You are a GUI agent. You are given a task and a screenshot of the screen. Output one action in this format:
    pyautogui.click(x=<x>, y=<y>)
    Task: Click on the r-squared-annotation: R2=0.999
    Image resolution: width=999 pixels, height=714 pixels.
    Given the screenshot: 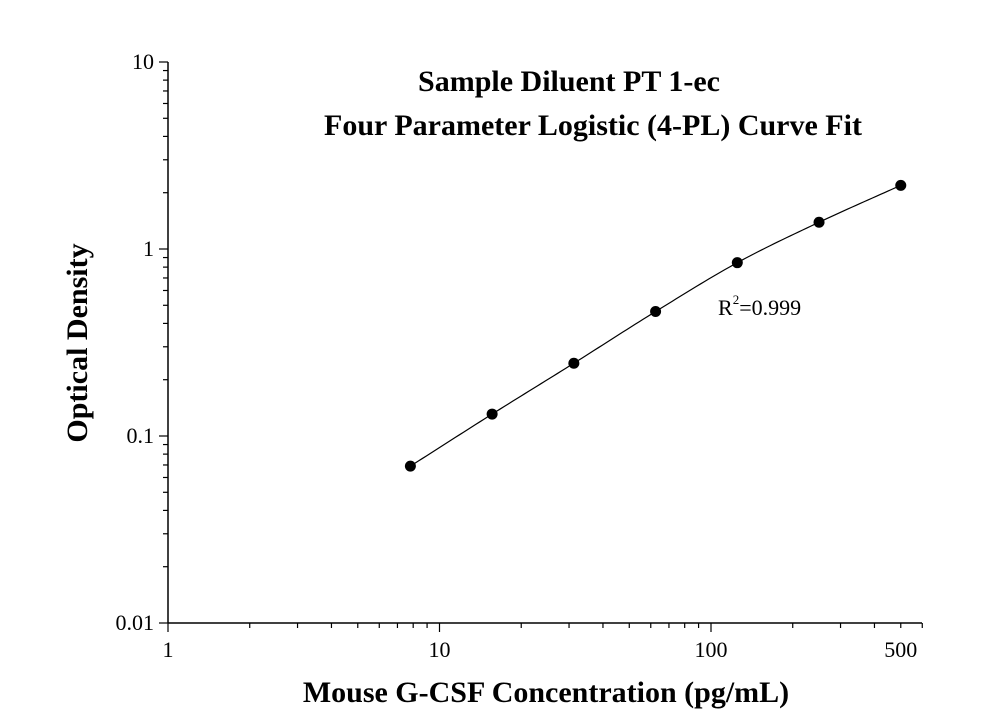 What is the action you would take?
    pyautogui.click(x=759, y=306)
    